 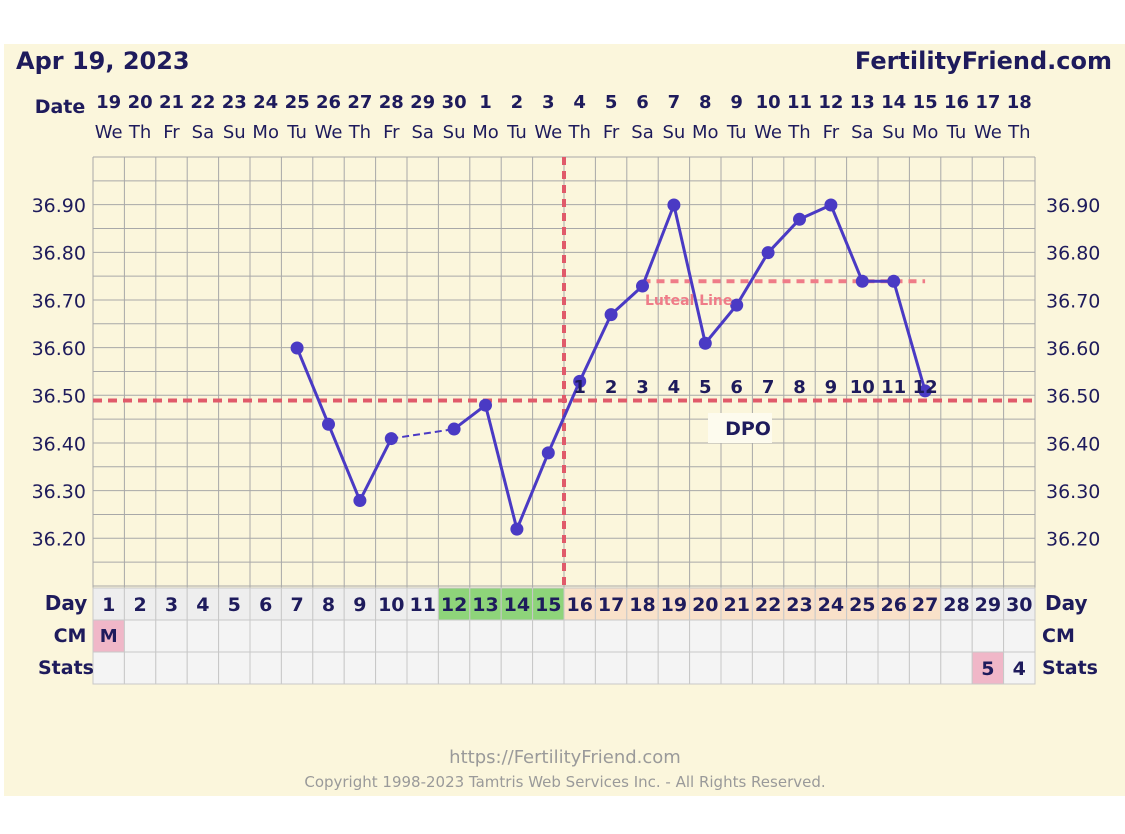 What do you see at coordinates (579, 102) in the screenshot?
I see `date-label: 4` at bounding box center [579, 102].